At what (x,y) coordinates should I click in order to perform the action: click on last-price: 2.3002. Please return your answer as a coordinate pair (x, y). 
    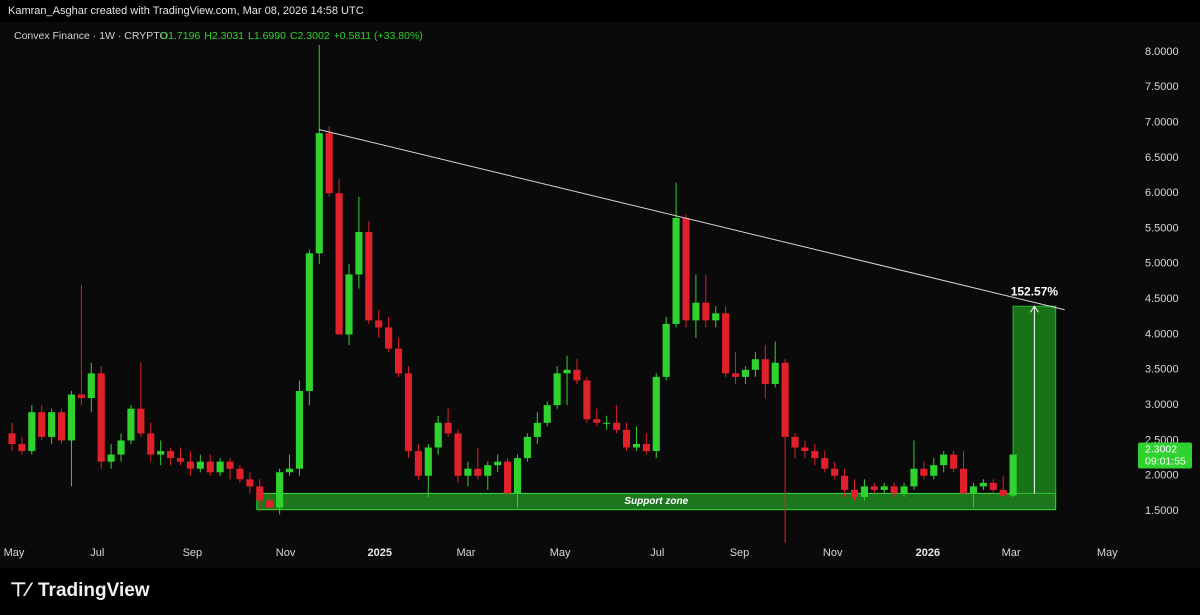
    Looking at the image, I should click on (1161, 449).